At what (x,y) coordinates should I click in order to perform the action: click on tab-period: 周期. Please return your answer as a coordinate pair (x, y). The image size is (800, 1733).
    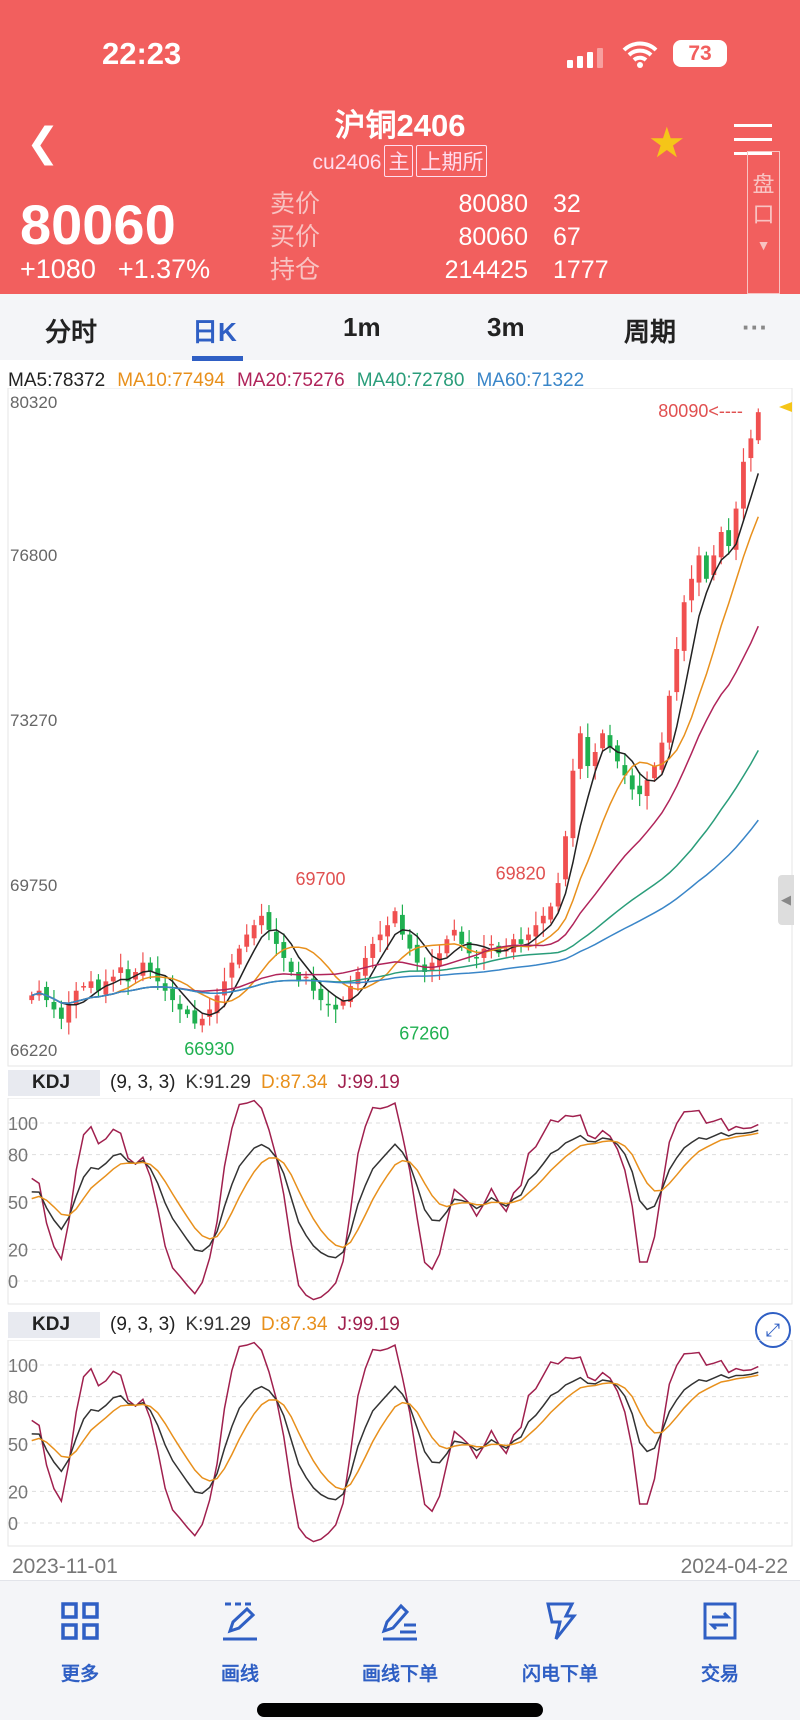
    Looking at the image, I should click on (650, 332).